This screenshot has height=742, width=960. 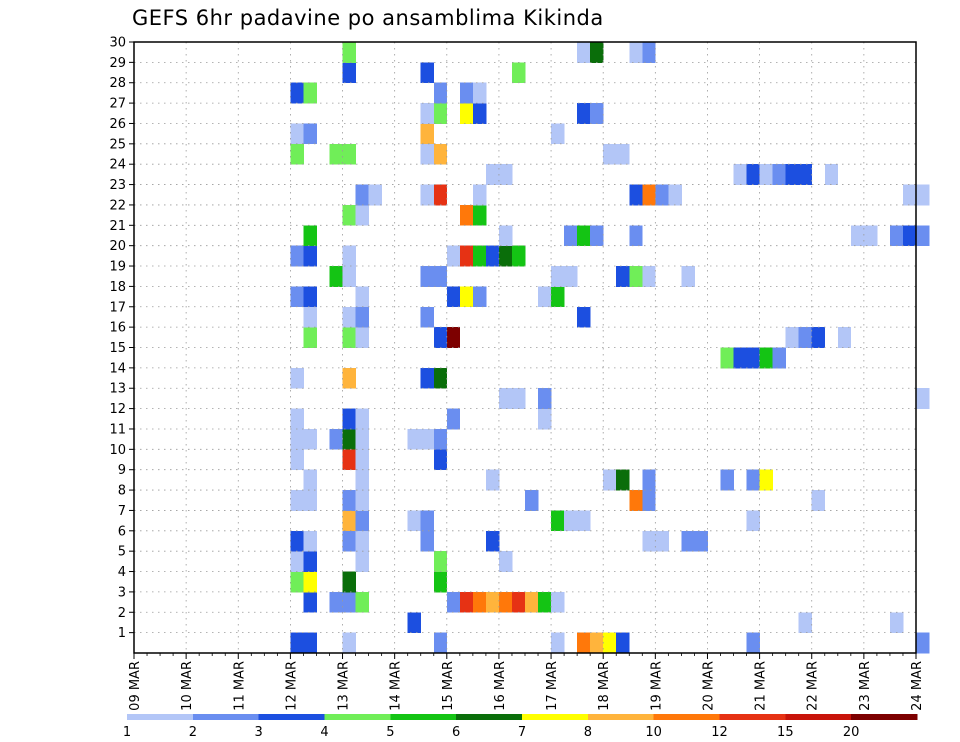 I want to click on y-tick-label: 24, so click(x=117, y=165).